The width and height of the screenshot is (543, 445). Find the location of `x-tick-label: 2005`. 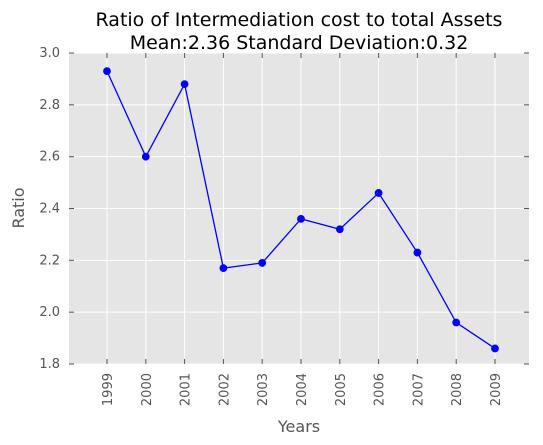

x-tick-label: 2005 is located at coordinates (341, 389).